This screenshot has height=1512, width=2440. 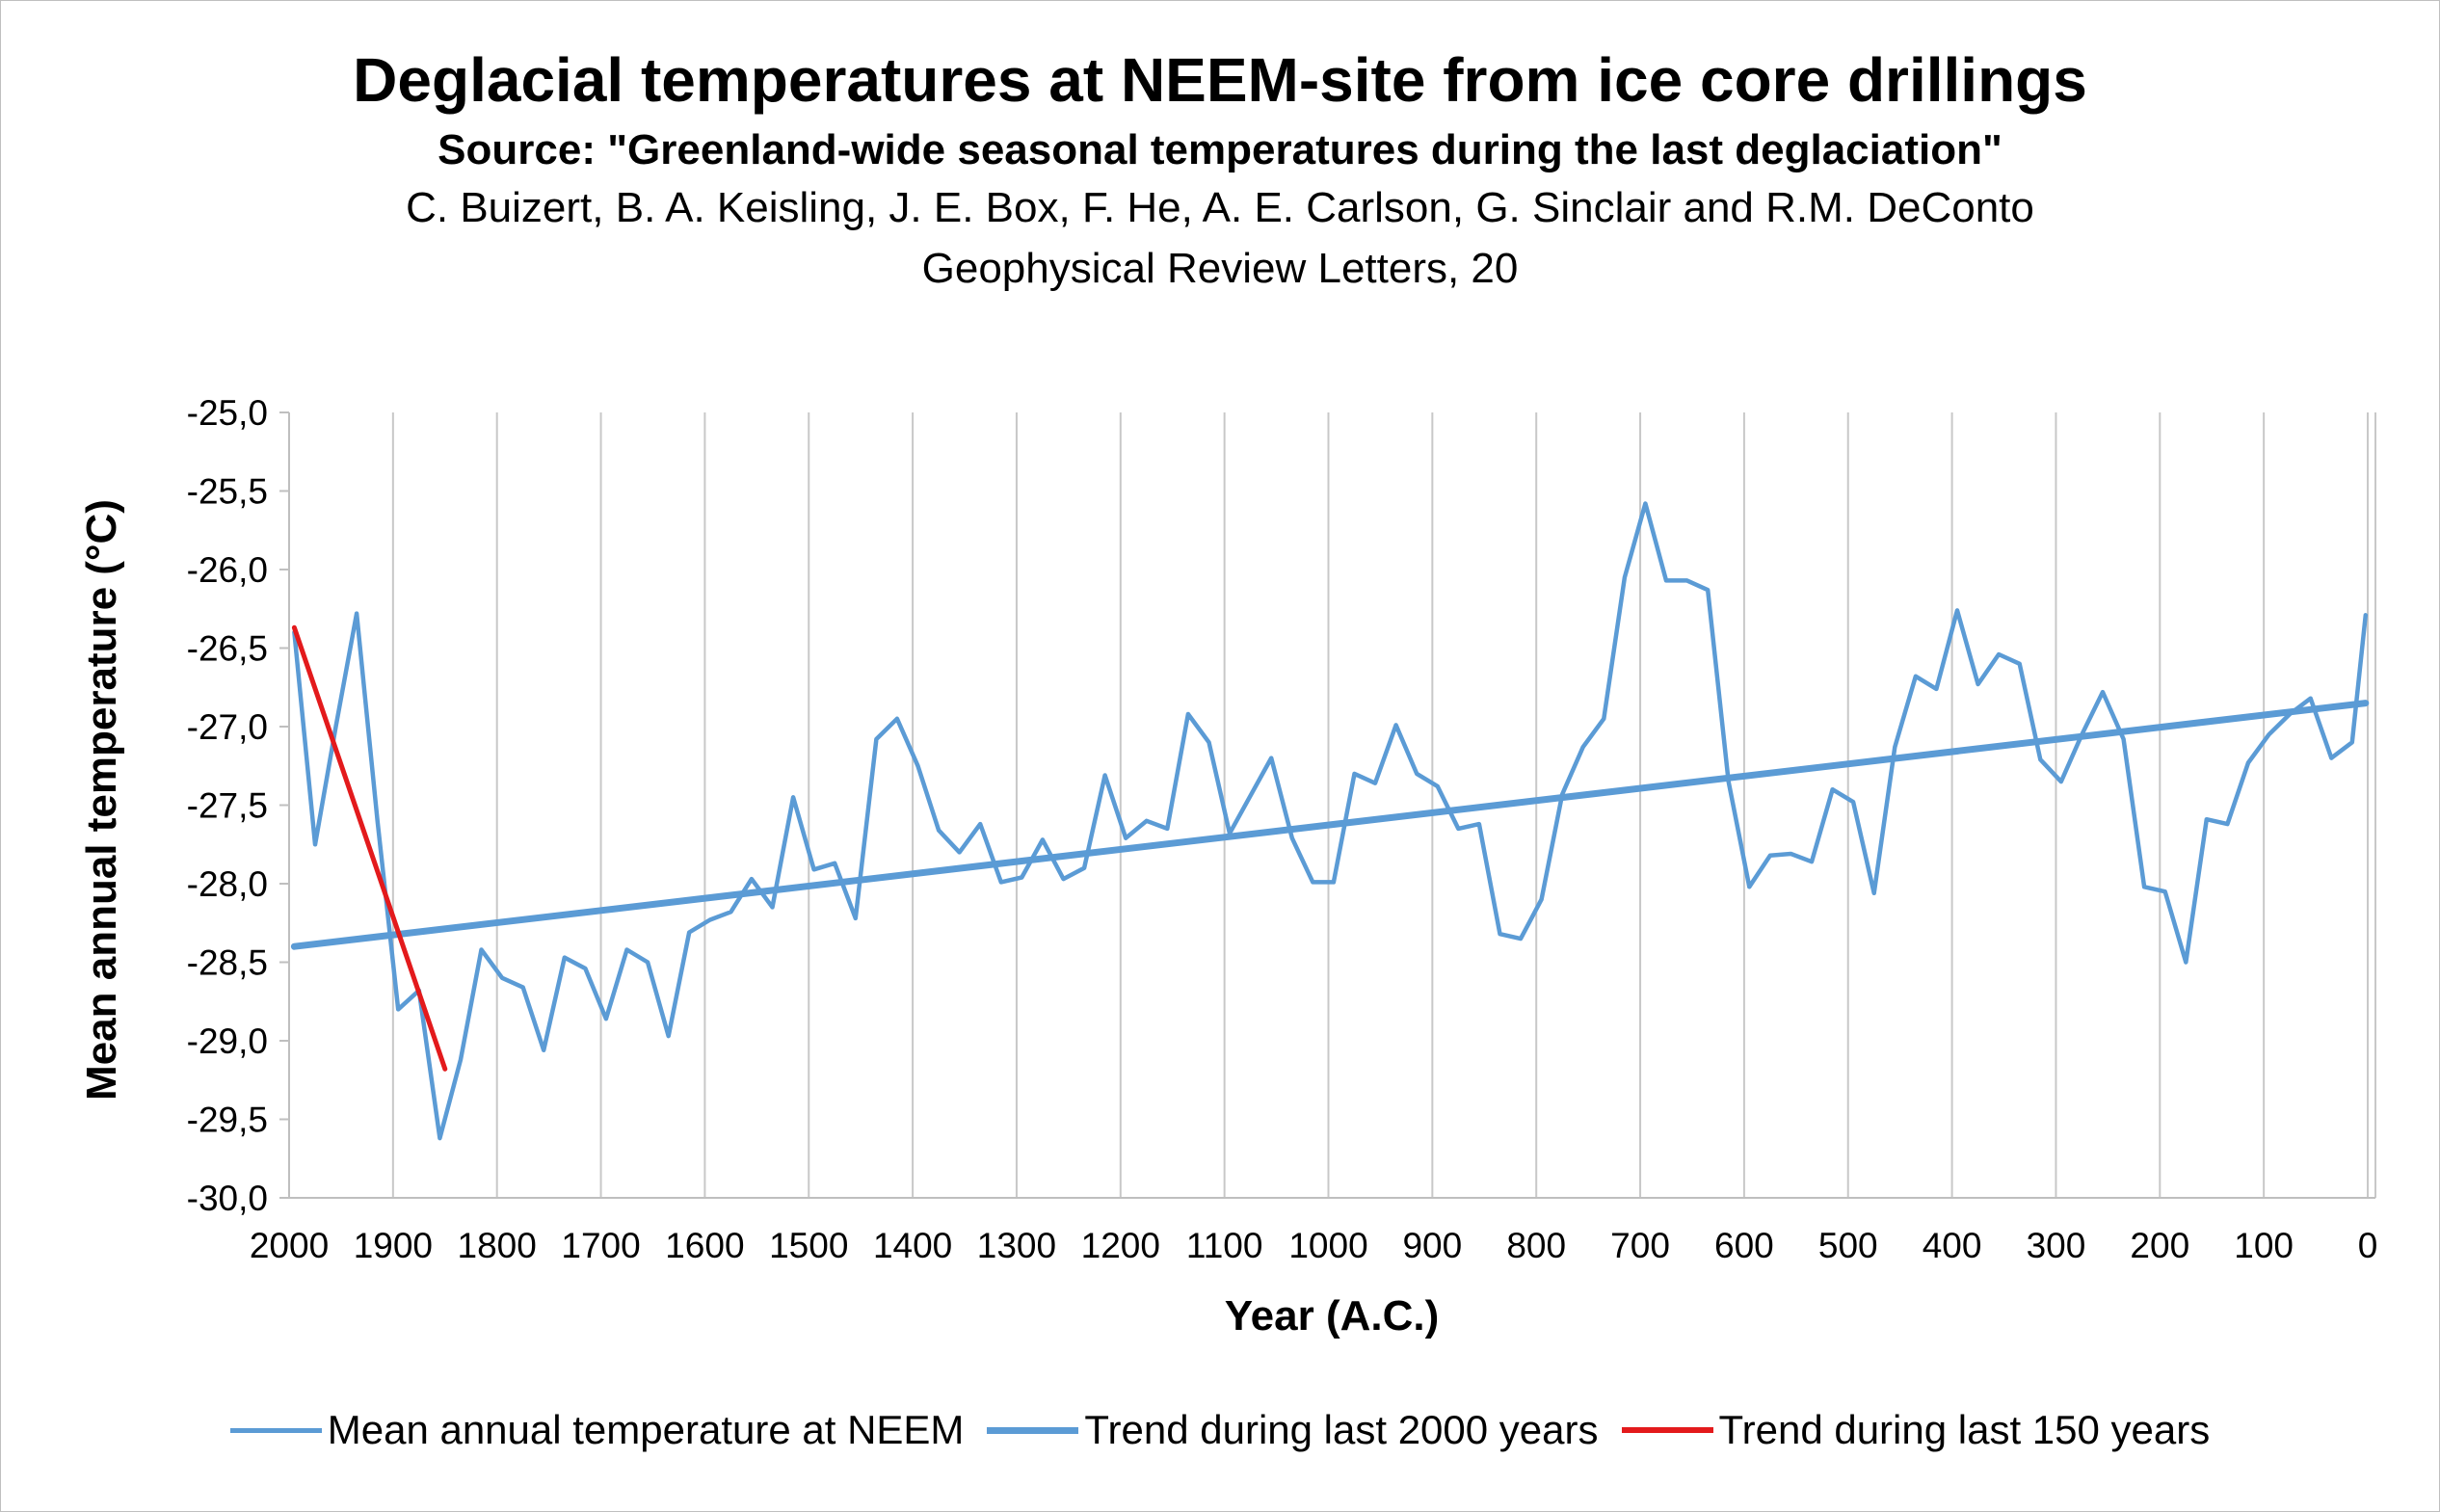 What do you see at coordinates (1952, 1245) in the screenshot?
I see `x-tick-label: 400` at bounding box center [1952, 1245].